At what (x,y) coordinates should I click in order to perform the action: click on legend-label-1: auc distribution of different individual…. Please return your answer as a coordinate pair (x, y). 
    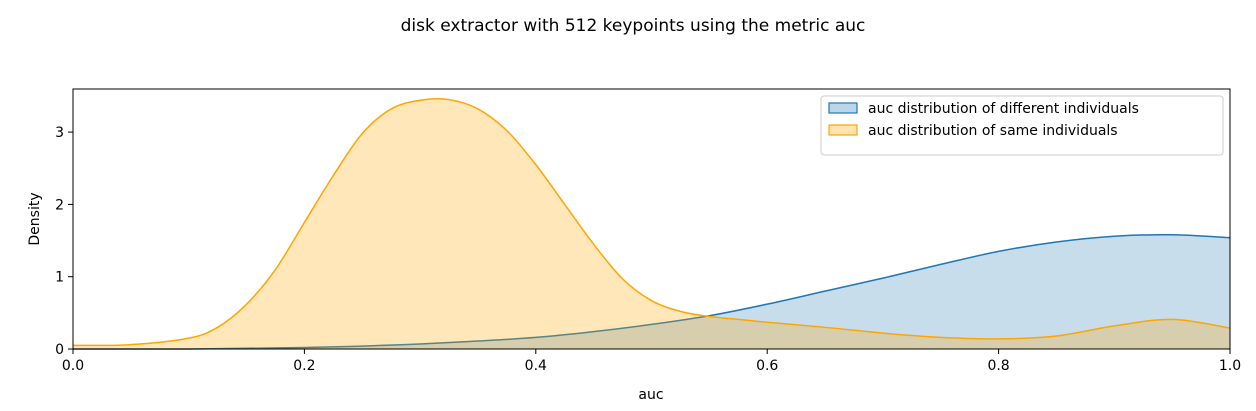
    Looking at the image, I should click on (1003, 109).